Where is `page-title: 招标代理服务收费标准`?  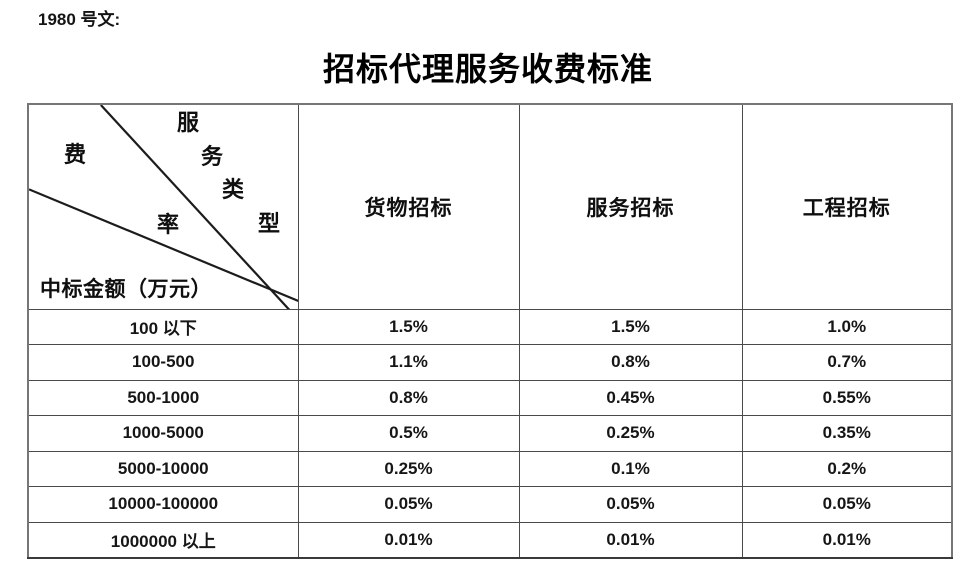 page-title: 招标代理服务收费标准 is located at coordinates (487, 69).